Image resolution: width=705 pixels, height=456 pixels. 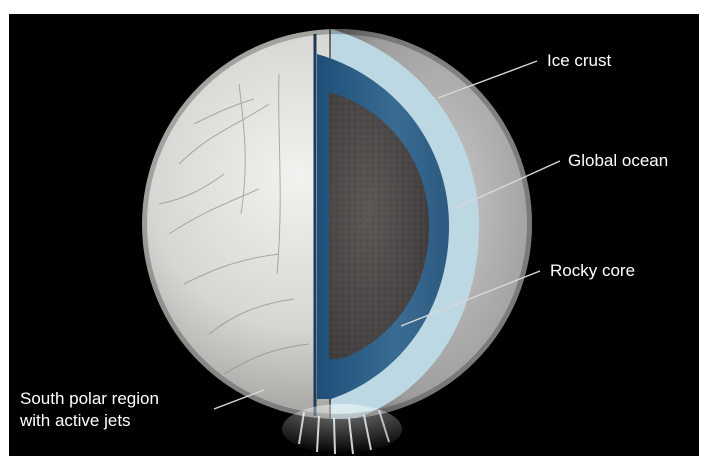 What do you see at coordinates (234, 224) in the screenshot?
I see `surface-fractures` at bounding box center [234, 224].